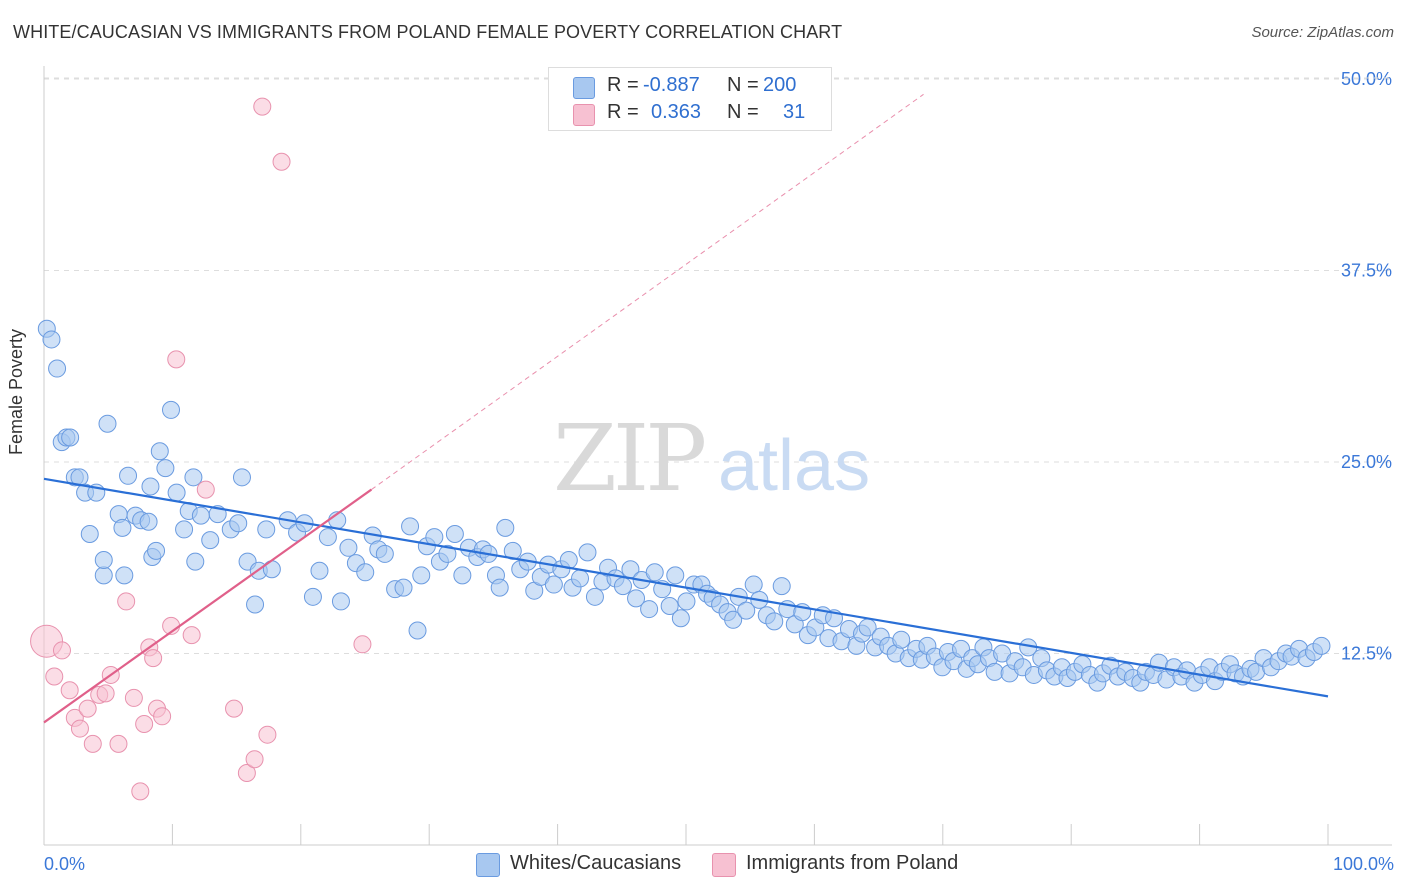  Describe the element at coordinates (596, 863) in the screenshot. I see `bottom-legend-label: Whites/Caucasians` at that location.